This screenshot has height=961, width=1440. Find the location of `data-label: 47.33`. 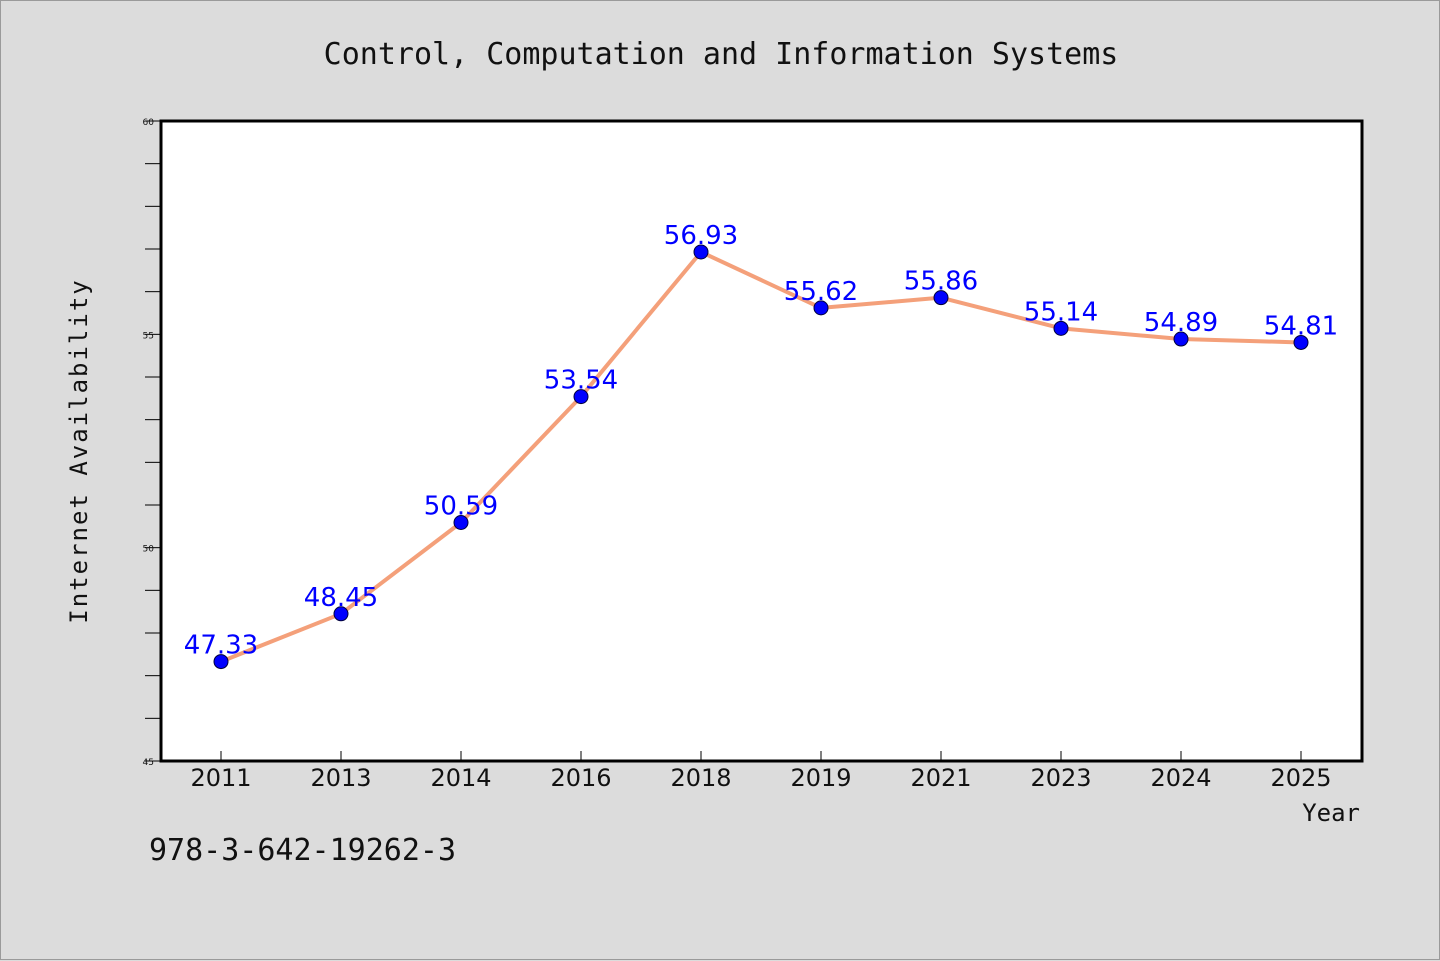

data-label: 47.33 is located at coordinates (221, 646).